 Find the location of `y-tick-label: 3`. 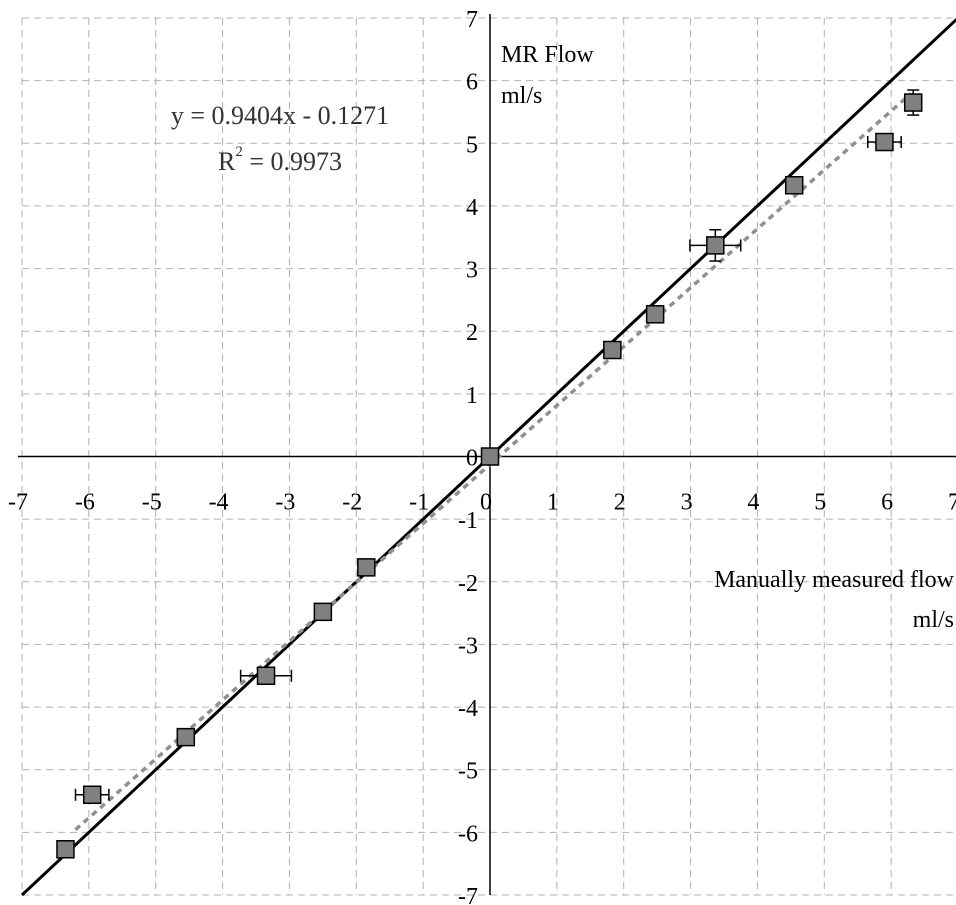

y-tick-label: 3 is located at coordinates (472, 271).